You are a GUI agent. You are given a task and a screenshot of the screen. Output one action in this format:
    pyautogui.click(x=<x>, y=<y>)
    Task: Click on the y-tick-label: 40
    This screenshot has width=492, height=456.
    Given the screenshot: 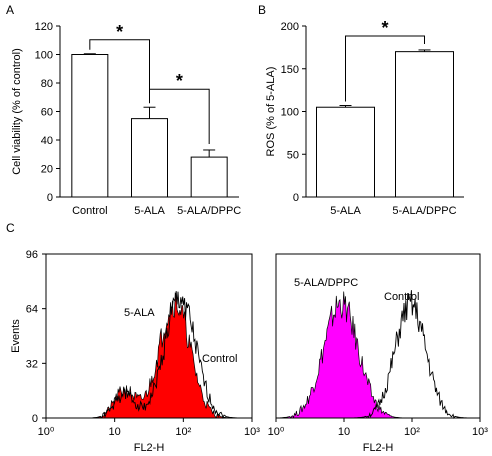 What is the action you would take?
    pyautogui.click(x=47, y=141)
    